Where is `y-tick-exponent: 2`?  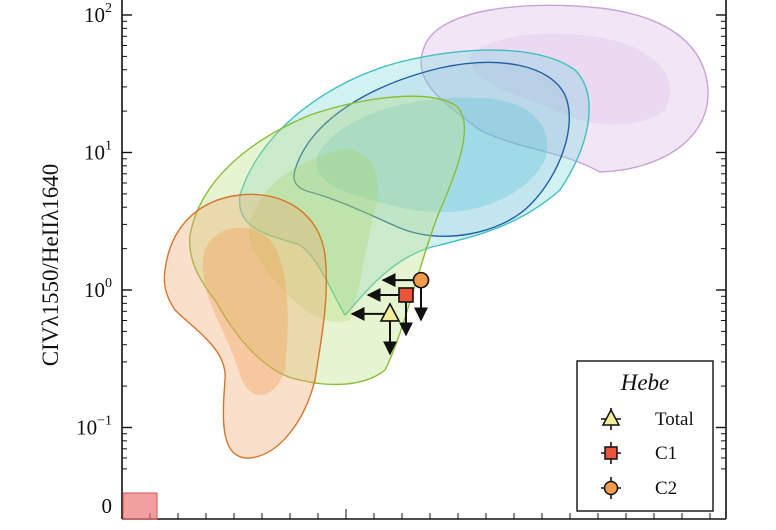 y-tick-exponent: 2 is located at coordinates (108, 8).